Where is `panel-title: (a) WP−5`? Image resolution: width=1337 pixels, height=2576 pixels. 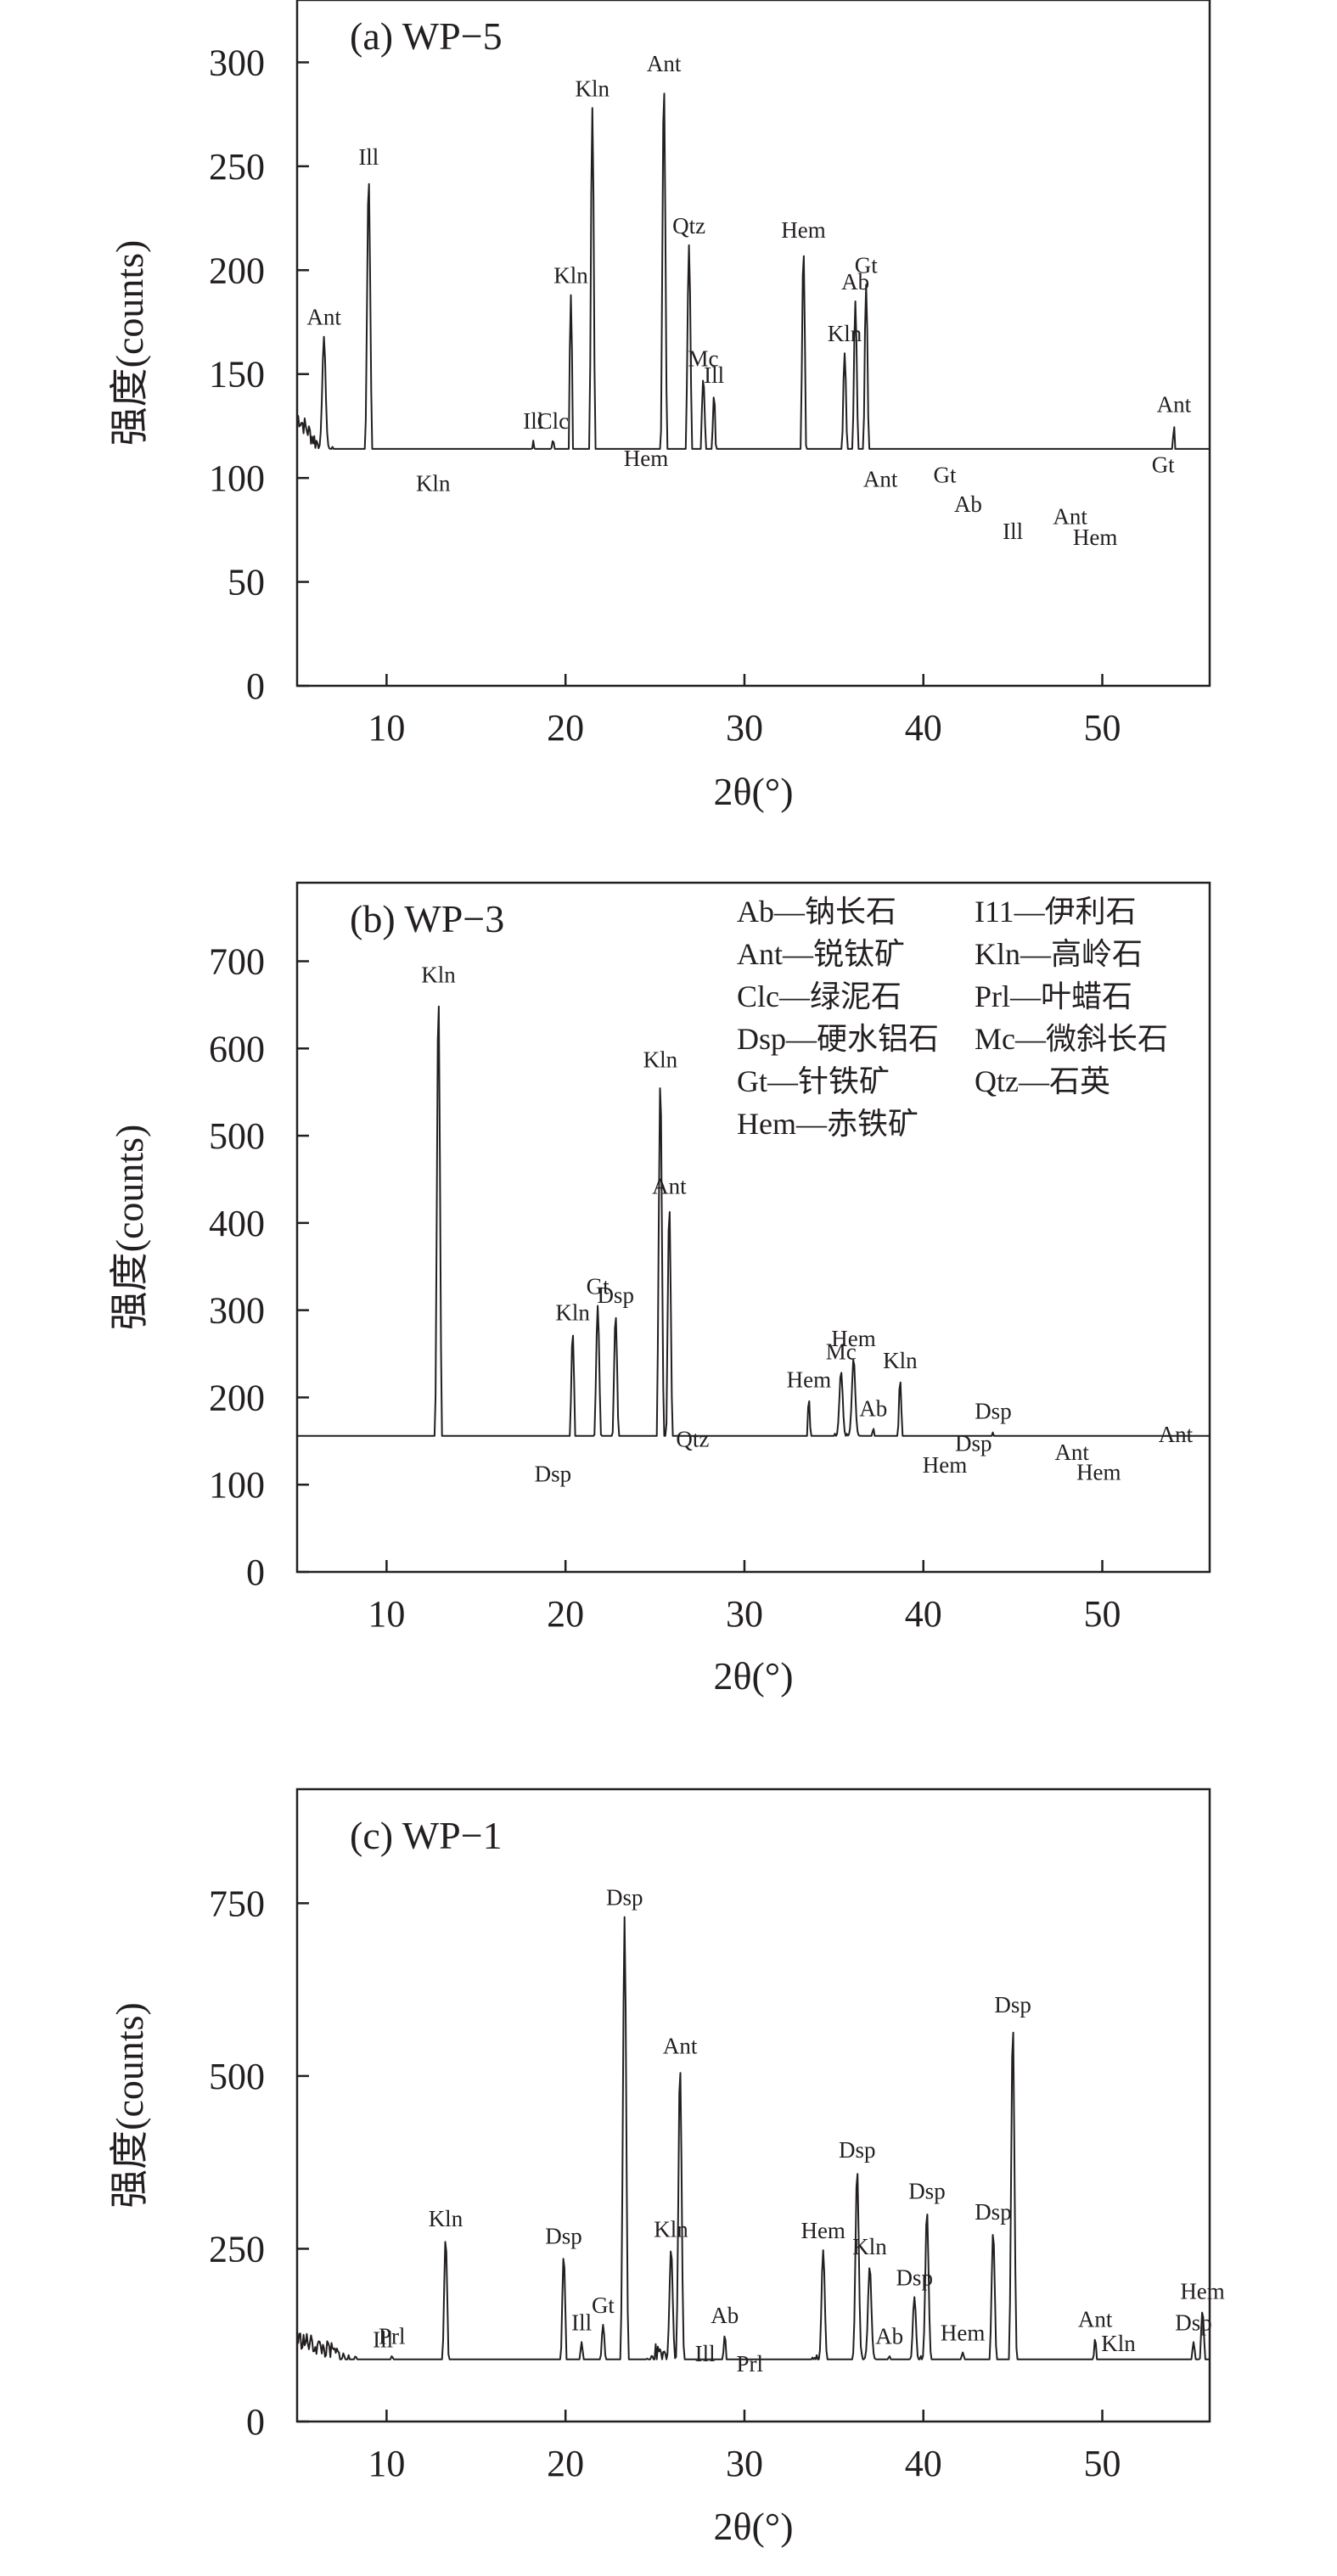
panel-title: (a) WP−5 is located at coordinates (426, 36).